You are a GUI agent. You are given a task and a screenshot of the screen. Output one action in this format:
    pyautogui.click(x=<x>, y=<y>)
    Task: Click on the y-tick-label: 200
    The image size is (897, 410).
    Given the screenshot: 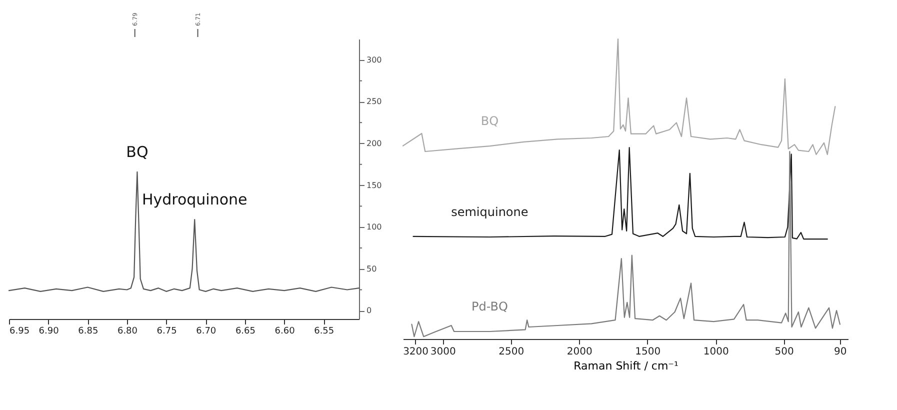 What is the action you would take?
    pyautogui.click(x=374, y=143)
    